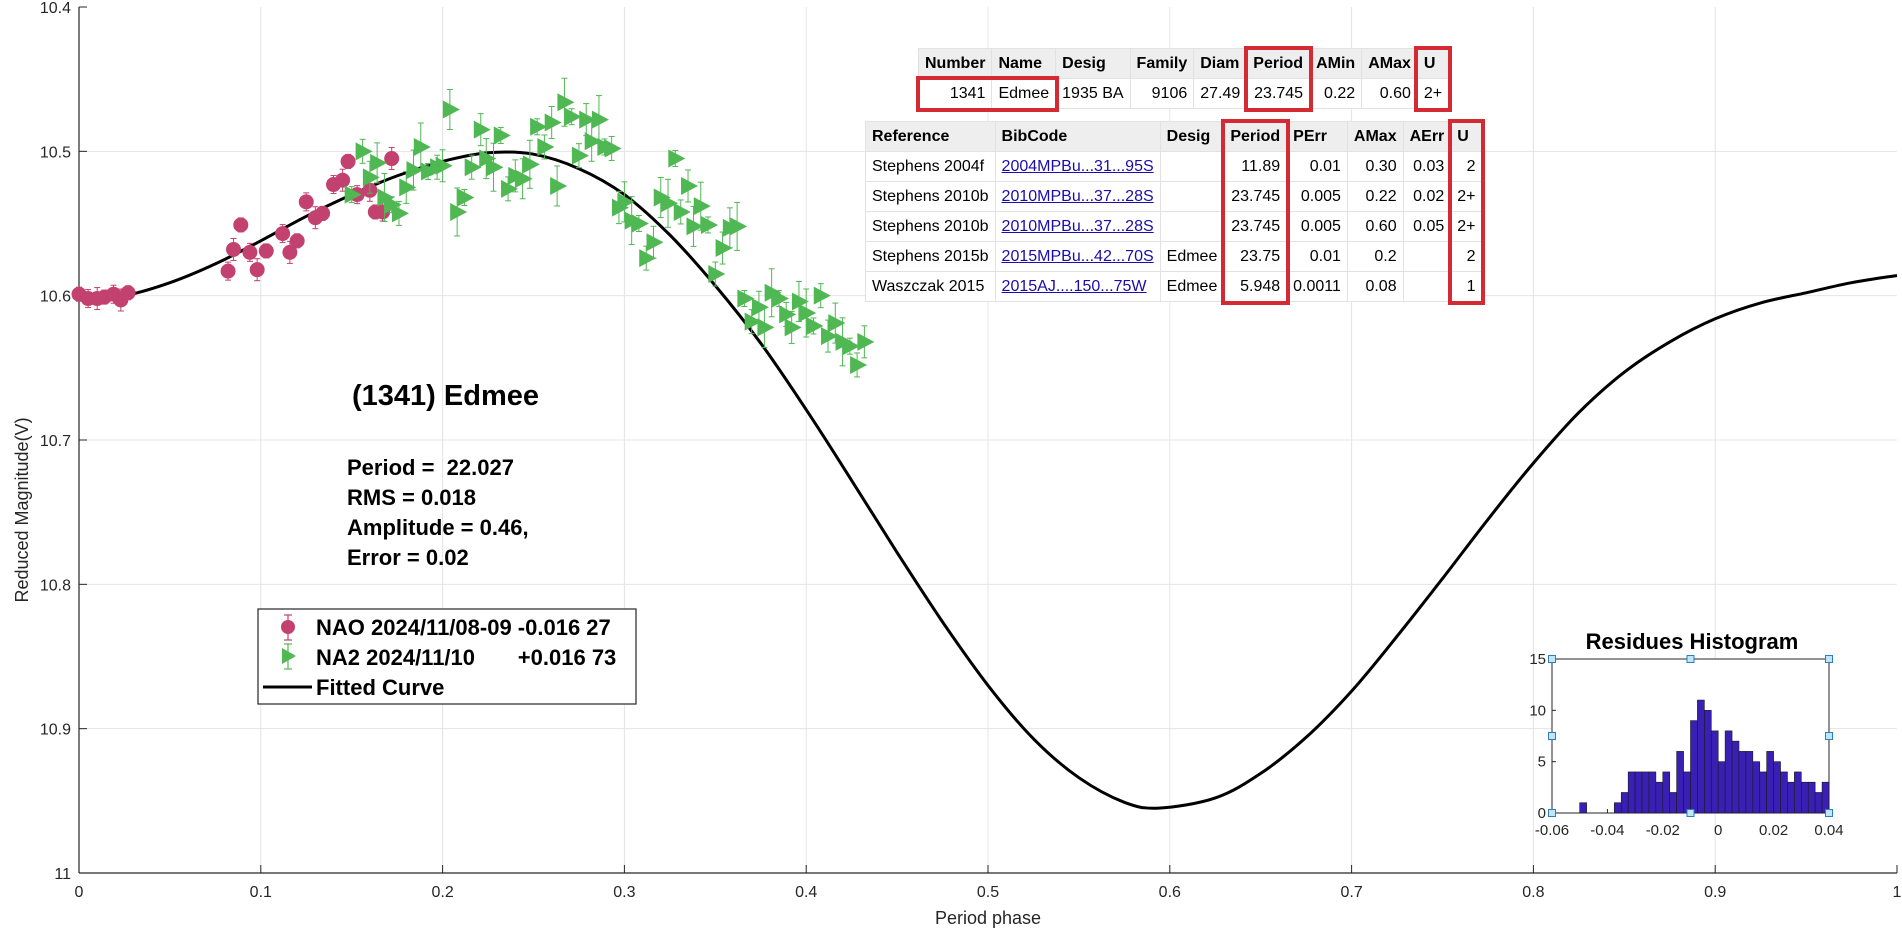 This screenshot has height=930, width=1902. Describe the element at coordinates (1375, 166) in the screenshot. I see `reference-cell: 0.30` at that location.